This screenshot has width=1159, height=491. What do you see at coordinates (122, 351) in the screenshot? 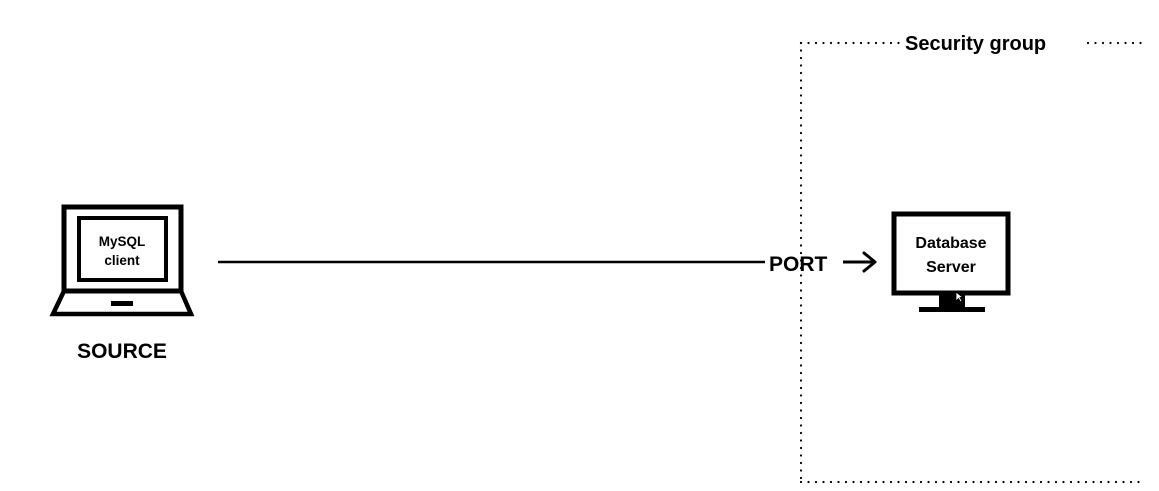
I see `source-label: SOURCE` at bounding box center [122, 351].